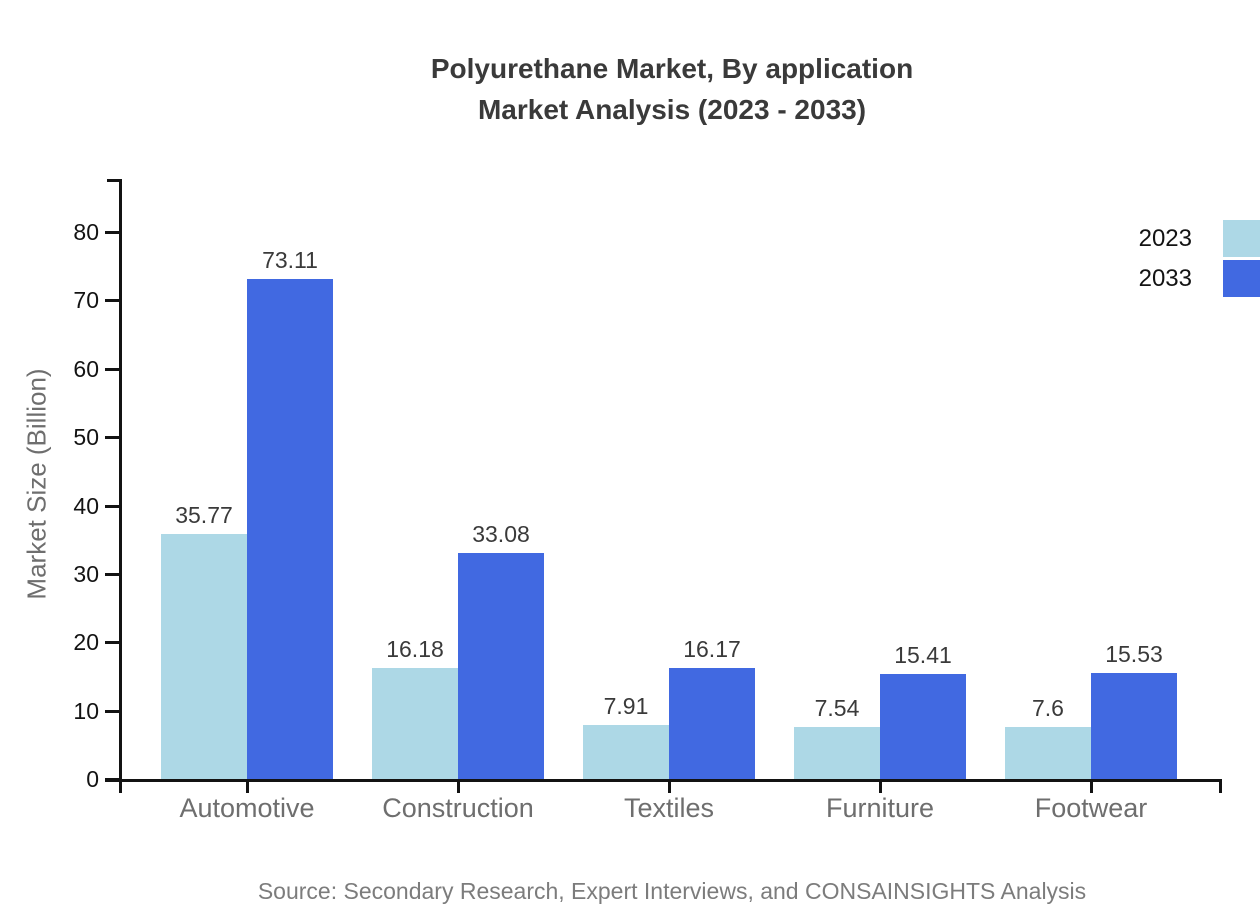 The image size is (1260, 920). Describe the element at coordinates (1091, 808) in the screenshot. I see `x-axis-label-footwear: Footwear` at that location.